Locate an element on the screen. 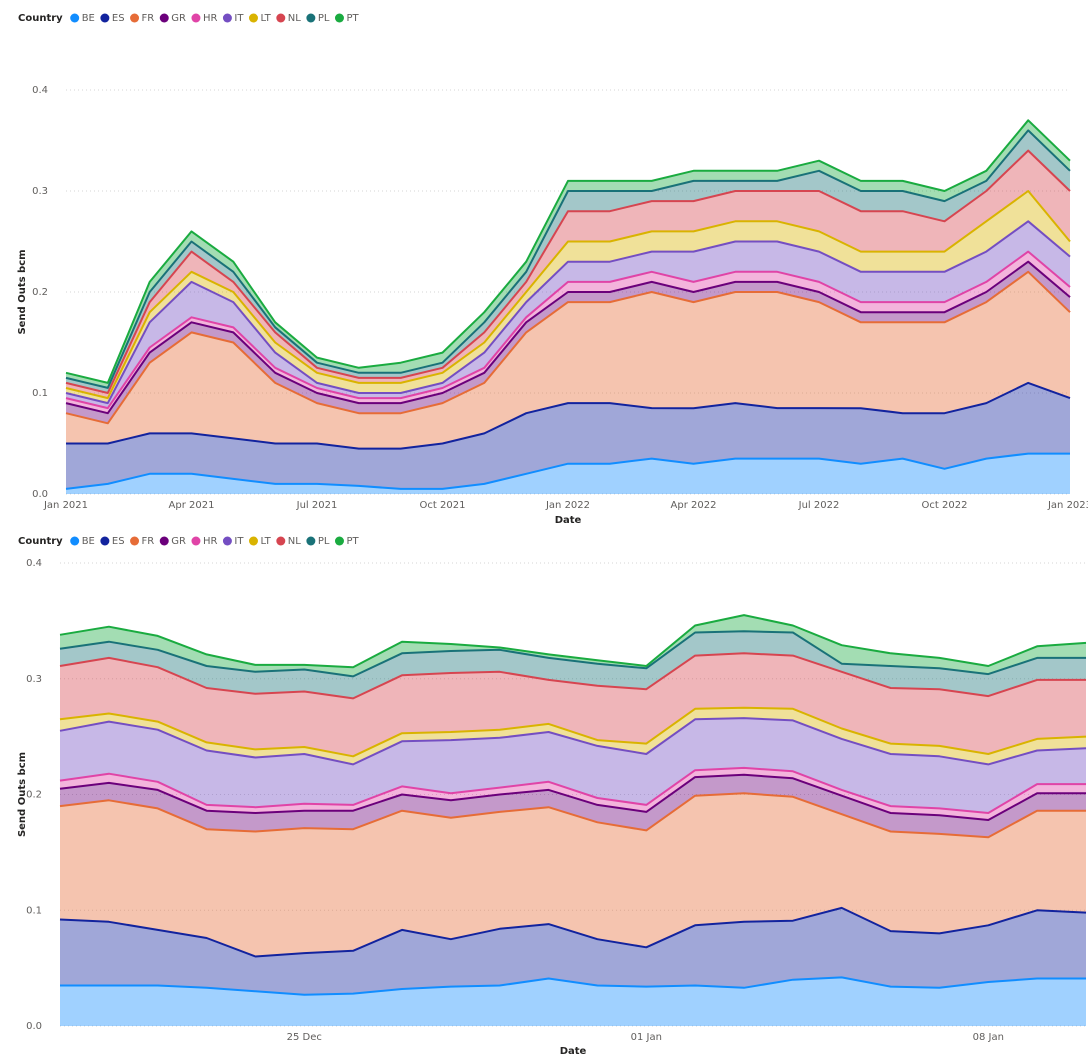 This screenshot has height=1057, width=1088. x-tick-label: Oct 2021 is located at coordinates (443, 505).